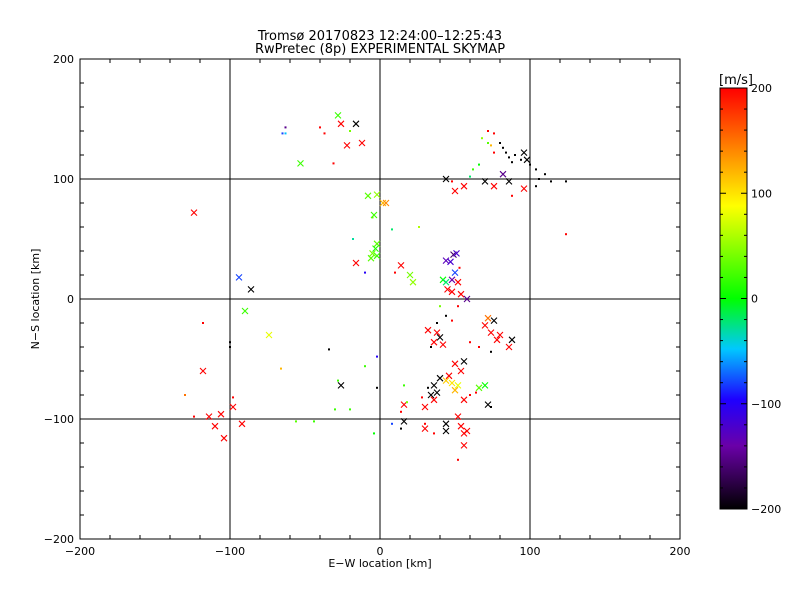  Describe the element at coordinates (35, 299) in the screenshot. I see `y-axis-label: N−S location [km]` at that location.